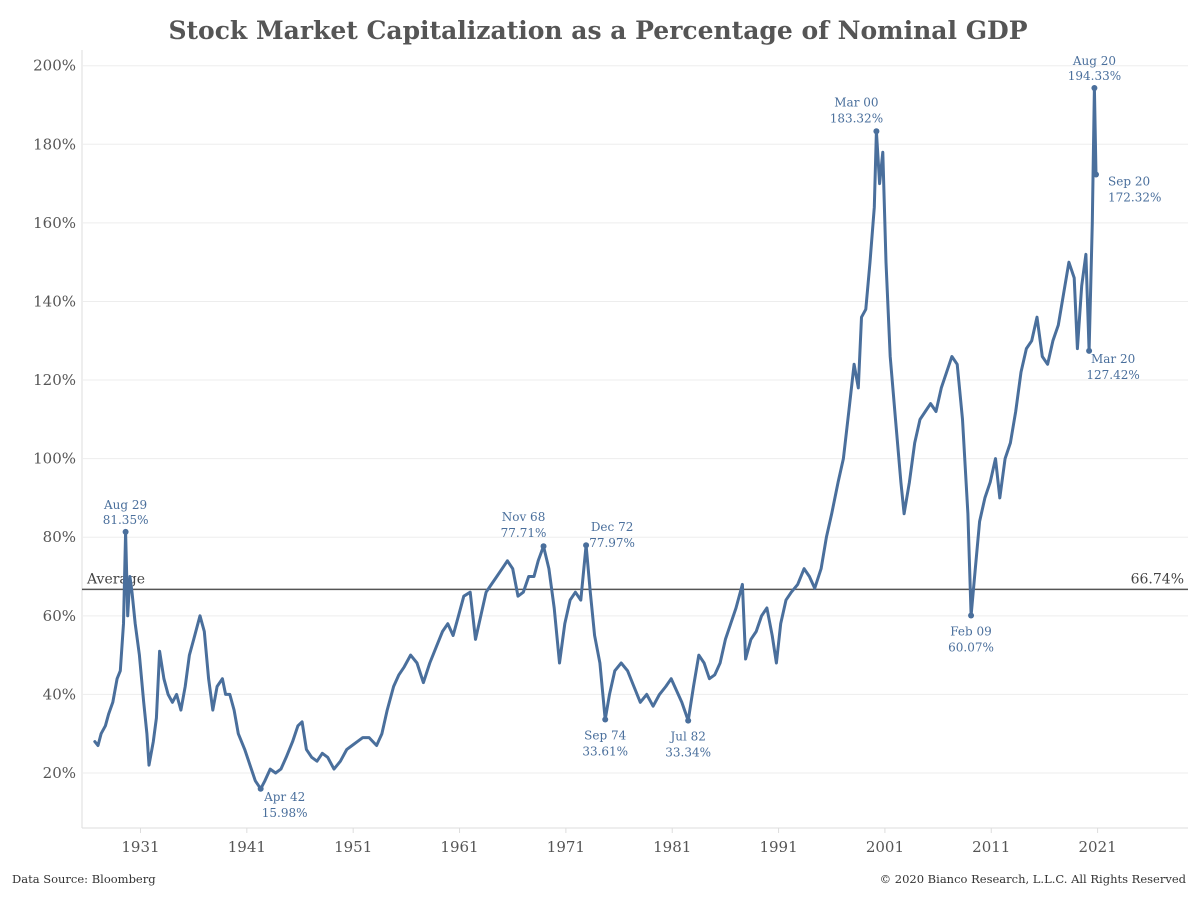  Describe the element at coordinates (1113, 359) in the screenshot. I see `annotation-date-label: Mar 20` at that location.